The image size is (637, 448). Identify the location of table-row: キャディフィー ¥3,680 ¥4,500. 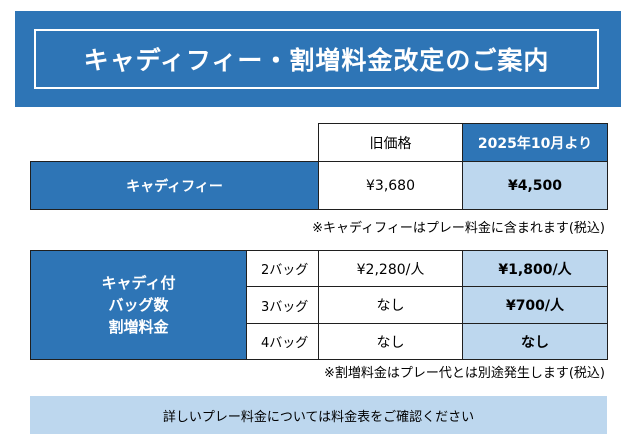
(319, 185).